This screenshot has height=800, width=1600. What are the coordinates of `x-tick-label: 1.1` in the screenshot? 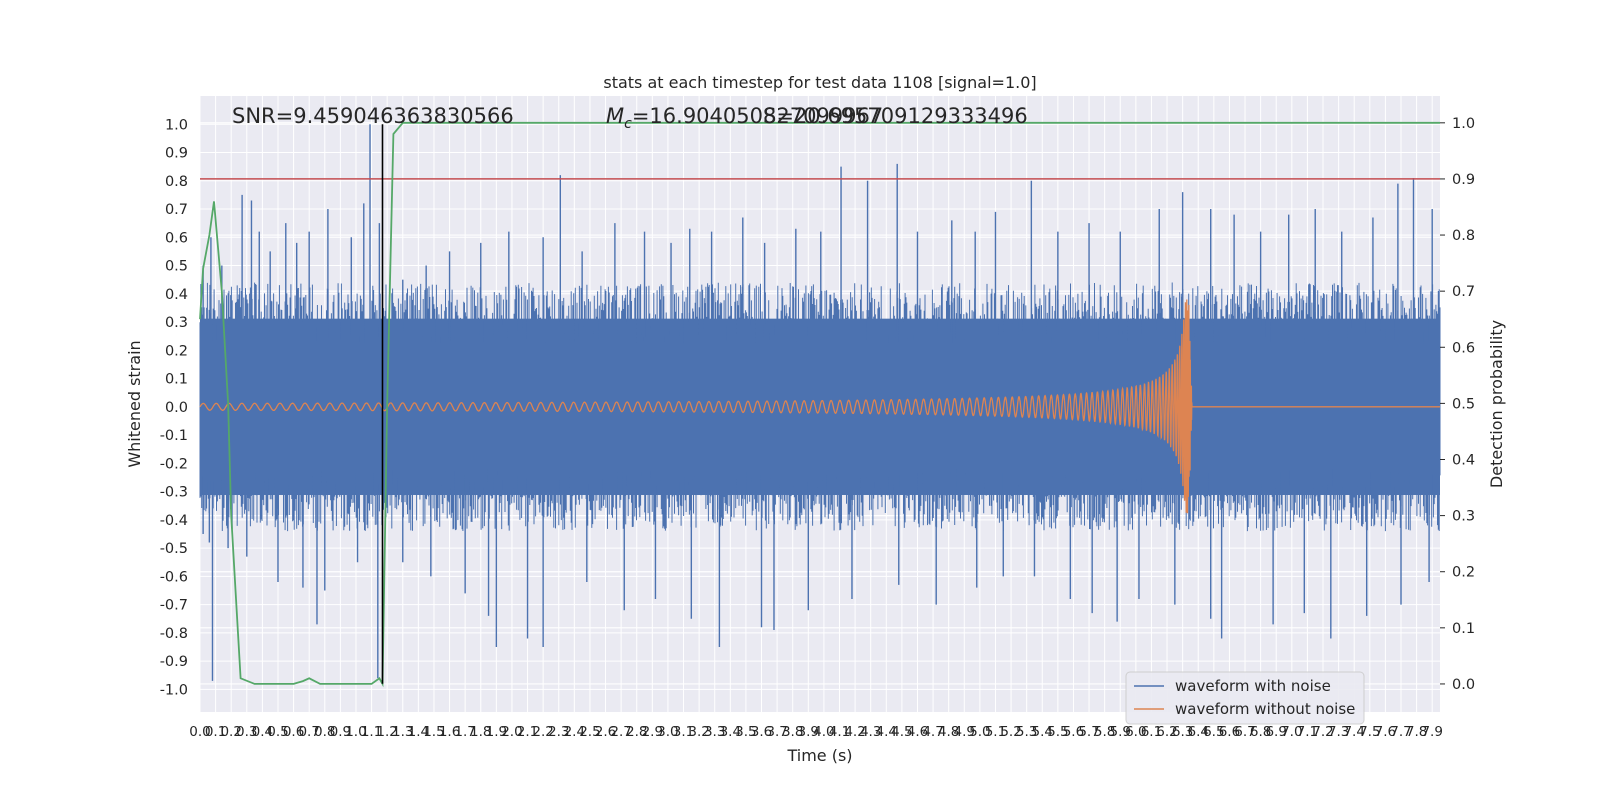 It's located at (371, 732).